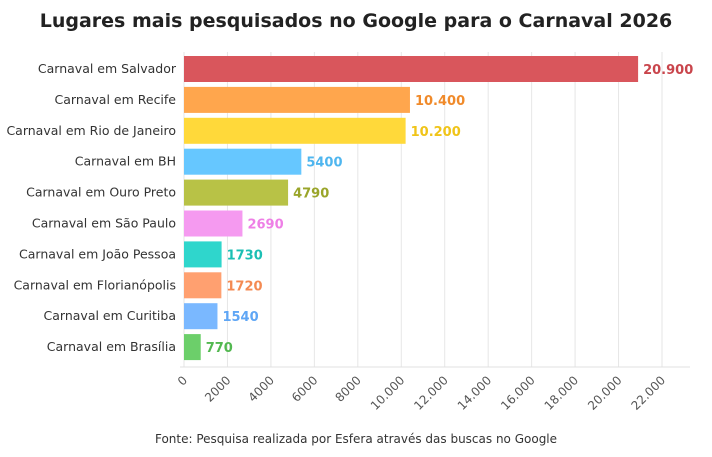 Image resolution: width=712 pixels, height=457 pixels. I want to click on data-label: 20.900, so click(668, 70).